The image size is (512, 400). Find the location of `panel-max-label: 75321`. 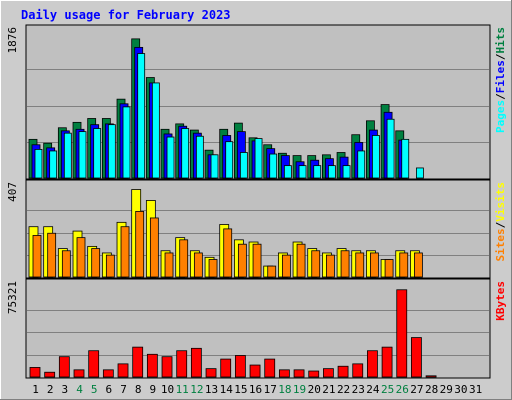

panel-max-label: 75321 is located at coordinates (12, 297).